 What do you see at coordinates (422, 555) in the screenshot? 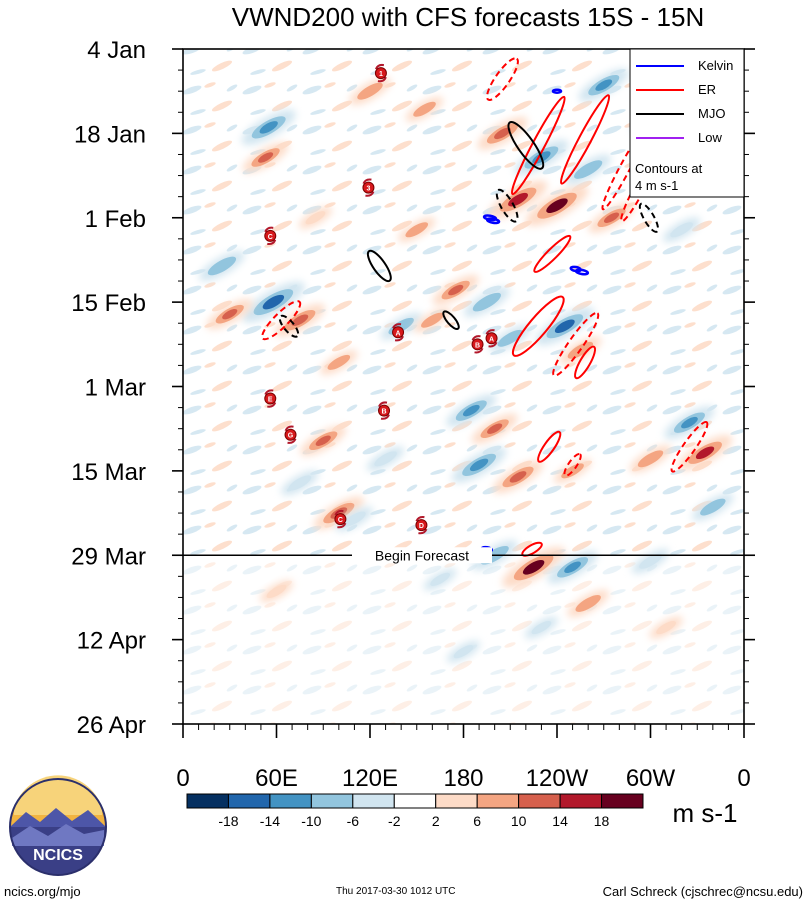
I see `begin-forecast-label: Begin Forecast` at bounding box center [422, 555].